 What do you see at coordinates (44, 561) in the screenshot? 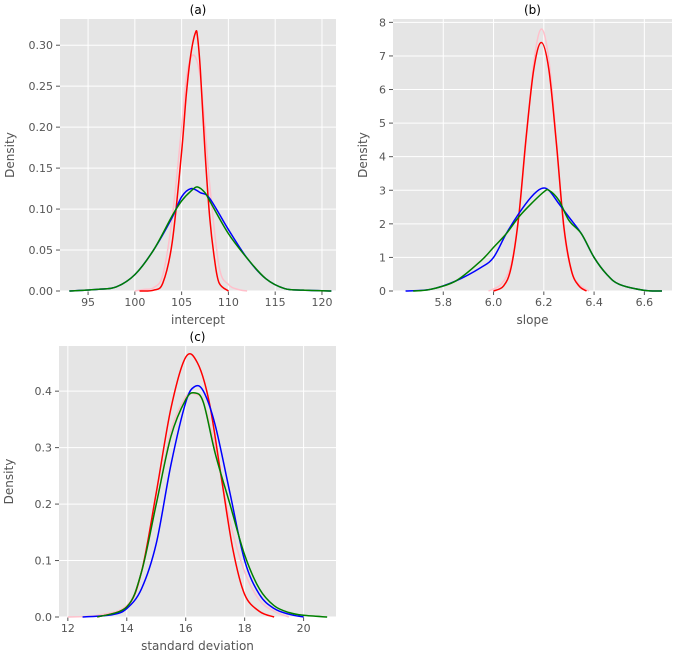
I see `y-tick-label: 0.1` at bounding box center [44, 561].